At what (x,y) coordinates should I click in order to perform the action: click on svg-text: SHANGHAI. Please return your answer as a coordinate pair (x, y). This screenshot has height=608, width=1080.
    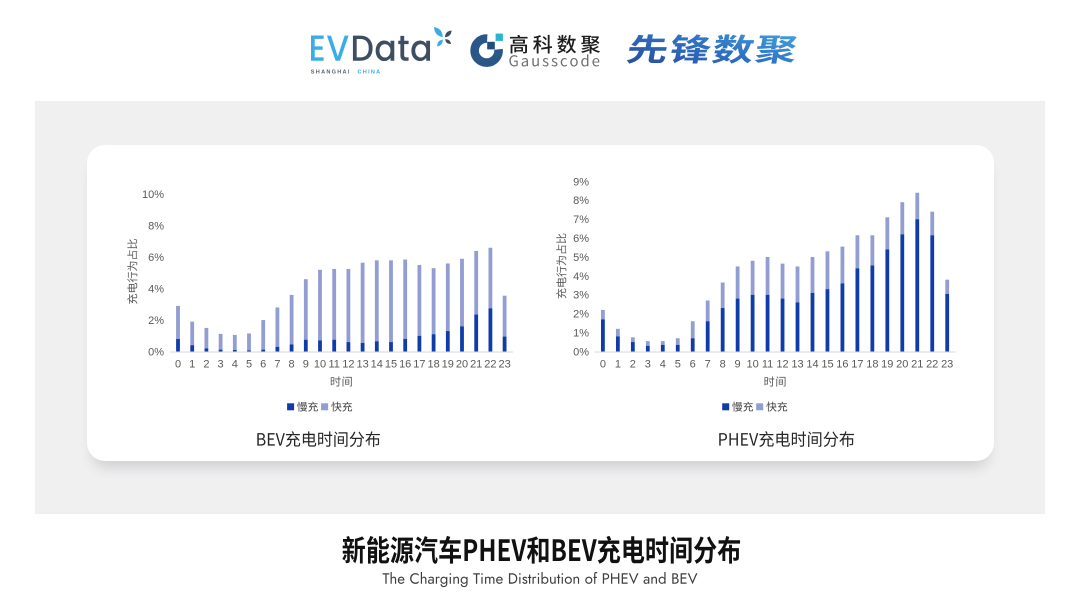
    Looking at the image, I should click on (331, 73).